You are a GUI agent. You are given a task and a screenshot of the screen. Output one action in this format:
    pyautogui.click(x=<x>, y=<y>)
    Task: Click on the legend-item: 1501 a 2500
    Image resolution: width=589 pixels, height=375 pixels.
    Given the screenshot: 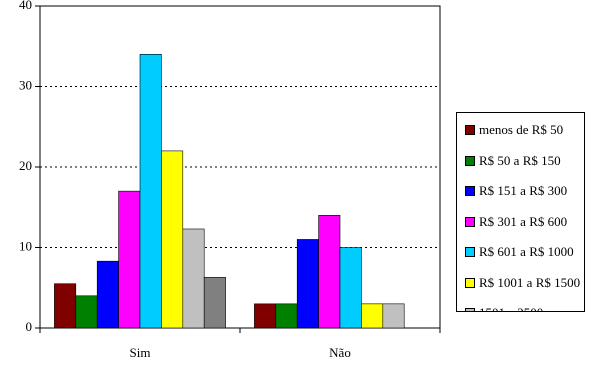 What is the action you would take?
    pyautogui.click(x=523, y=308)
    